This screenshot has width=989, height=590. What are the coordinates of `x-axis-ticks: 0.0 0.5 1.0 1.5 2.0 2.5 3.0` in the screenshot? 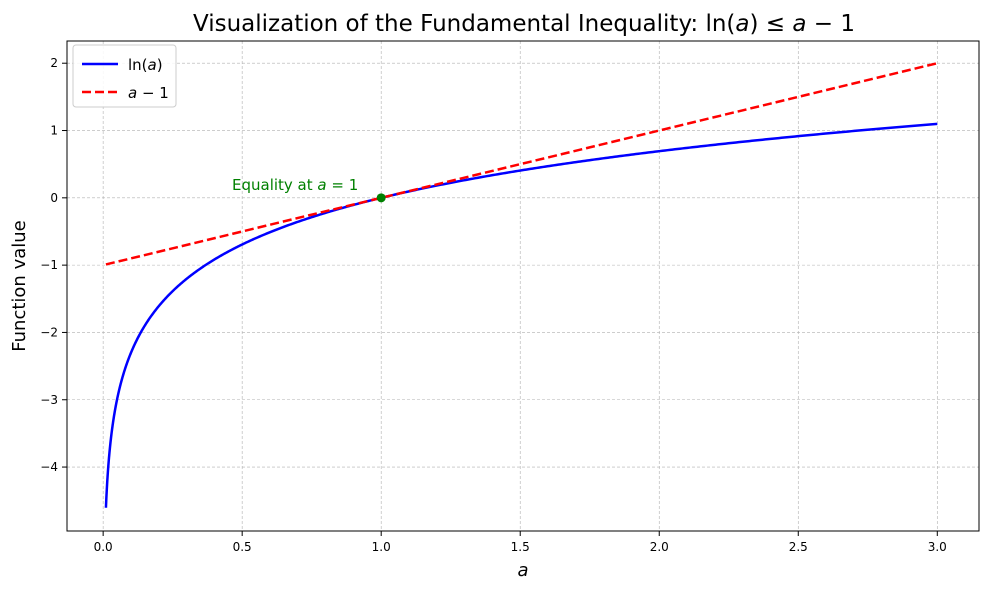 It's located at (520, 542).